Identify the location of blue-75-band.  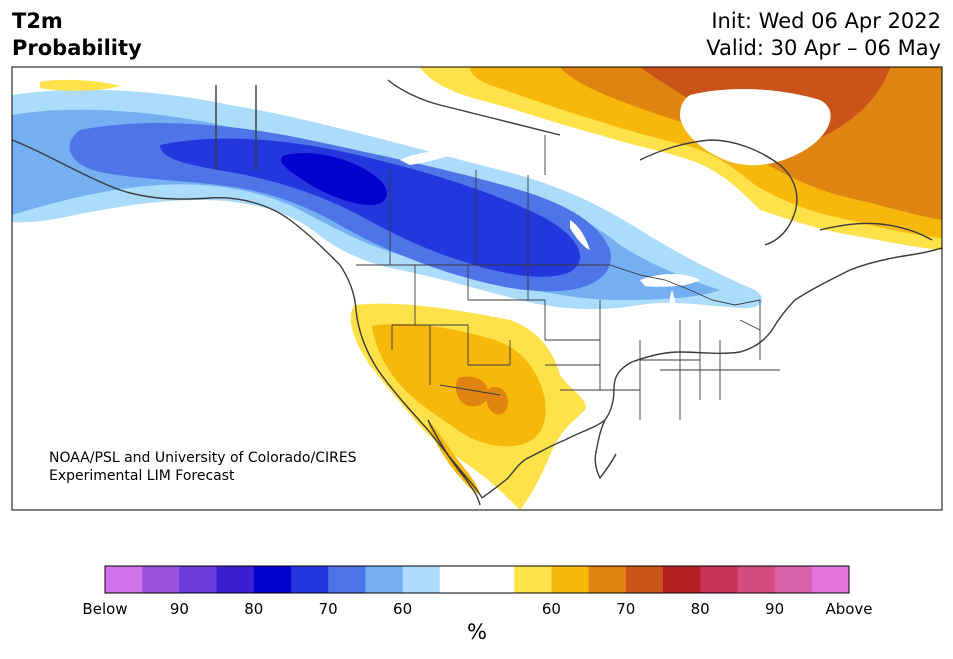
(370, 207).